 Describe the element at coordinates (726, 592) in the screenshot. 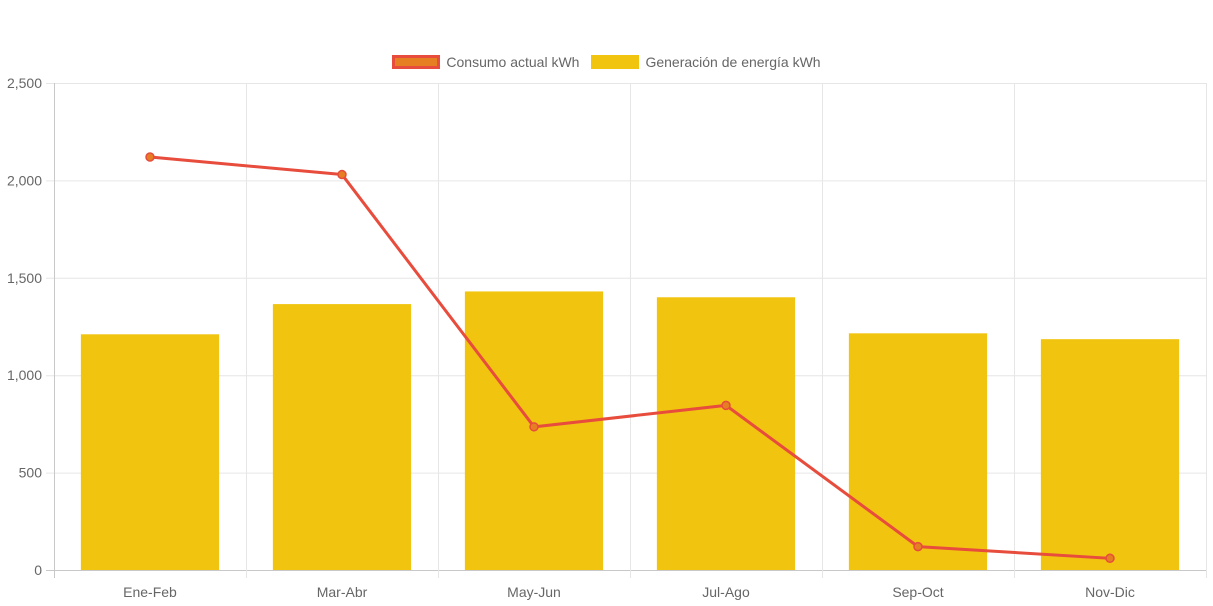

I see `x-tick-label: Jul-Ago` at that location.